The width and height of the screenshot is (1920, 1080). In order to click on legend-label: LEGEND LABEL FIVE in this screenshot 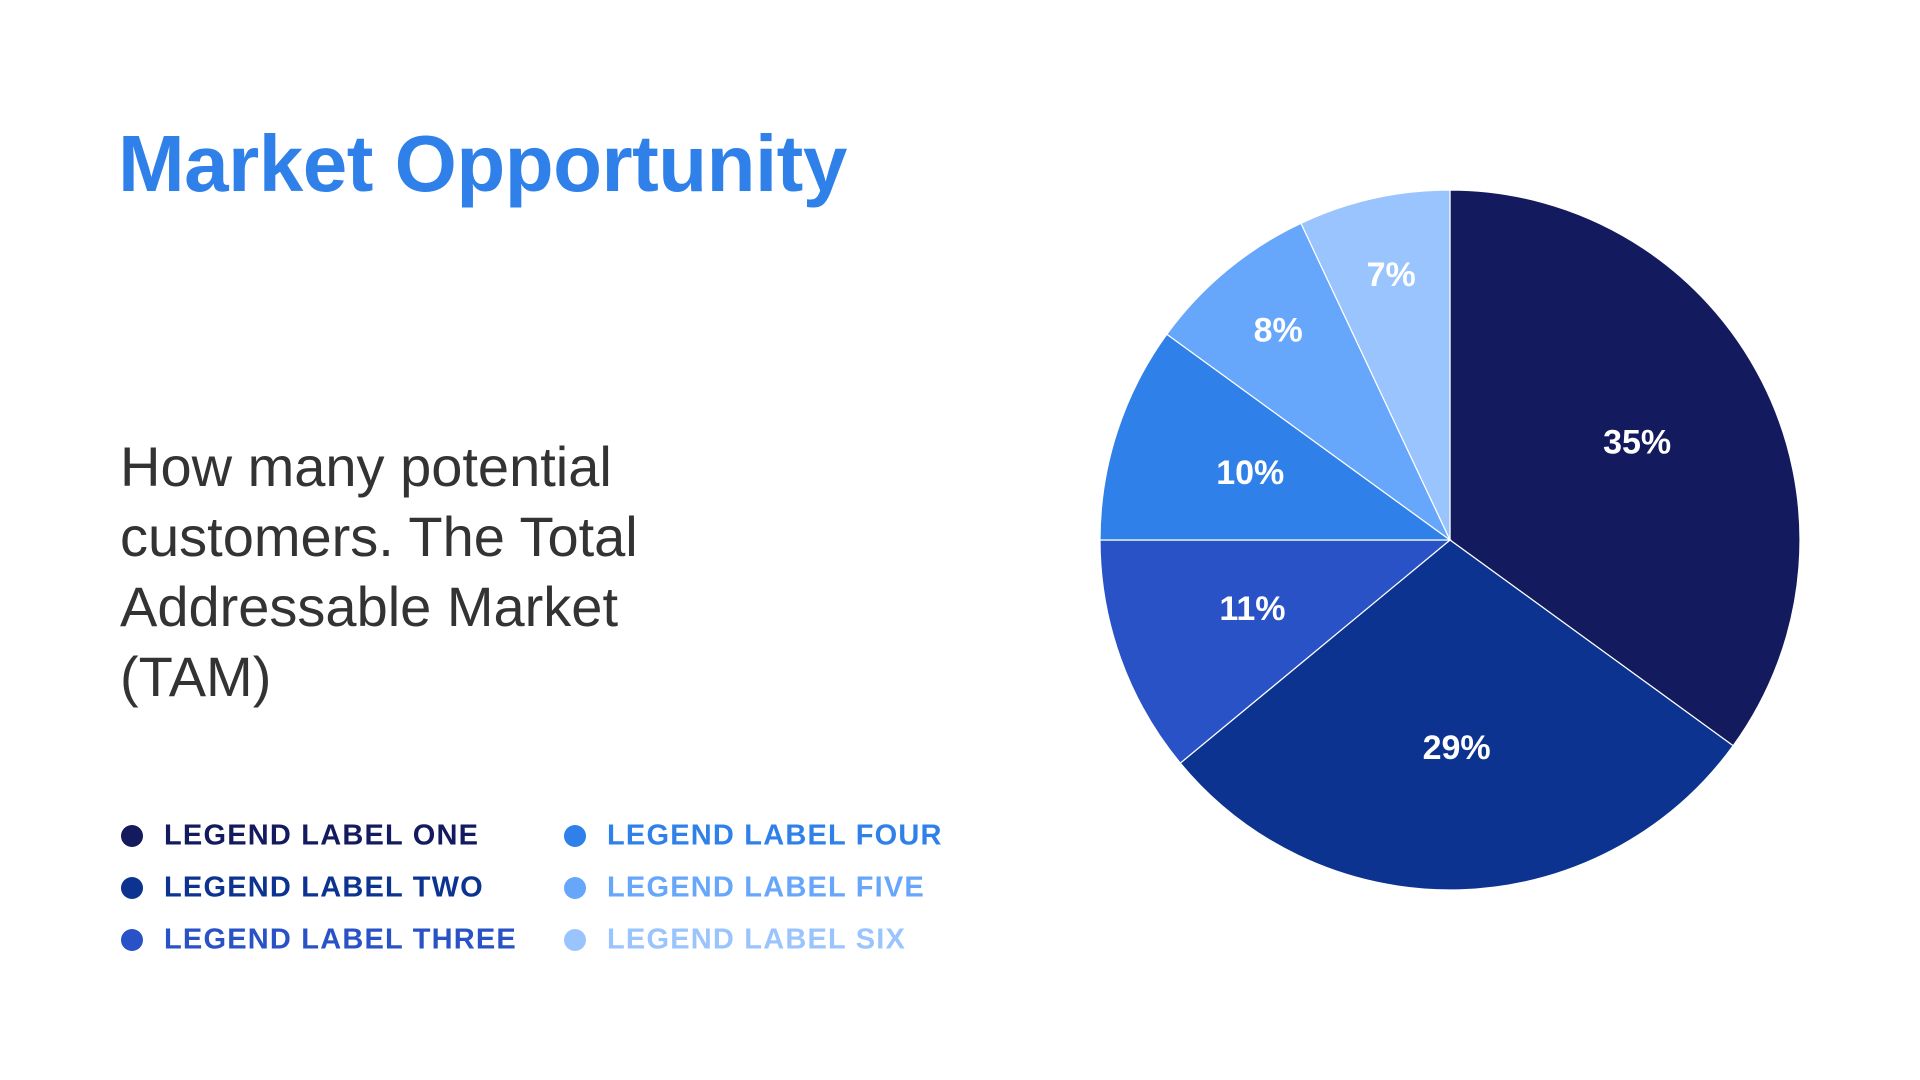, I will do `click(766, 888)`.